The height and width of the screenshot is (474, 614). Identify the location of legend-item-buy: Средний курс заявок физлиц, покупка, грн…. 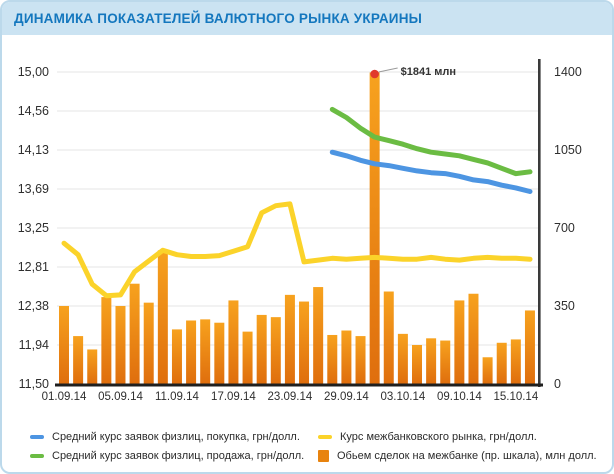
(172, 437).